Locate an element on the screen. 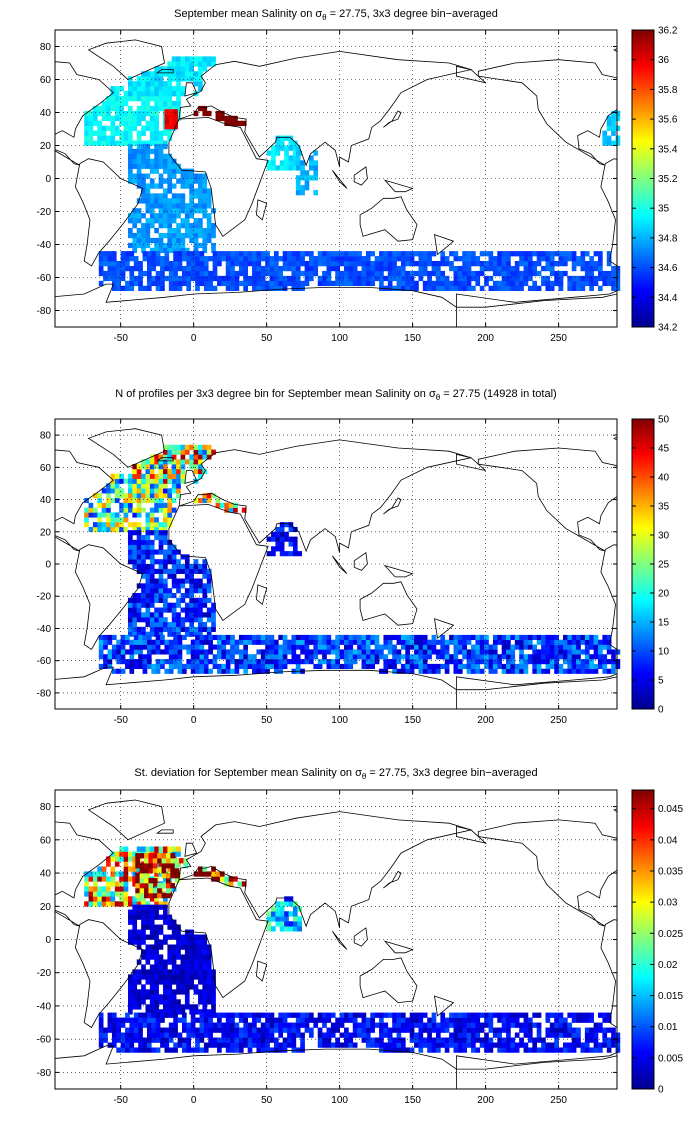  colorbar-tick-label: 30 is located at coordinates (664, 536).